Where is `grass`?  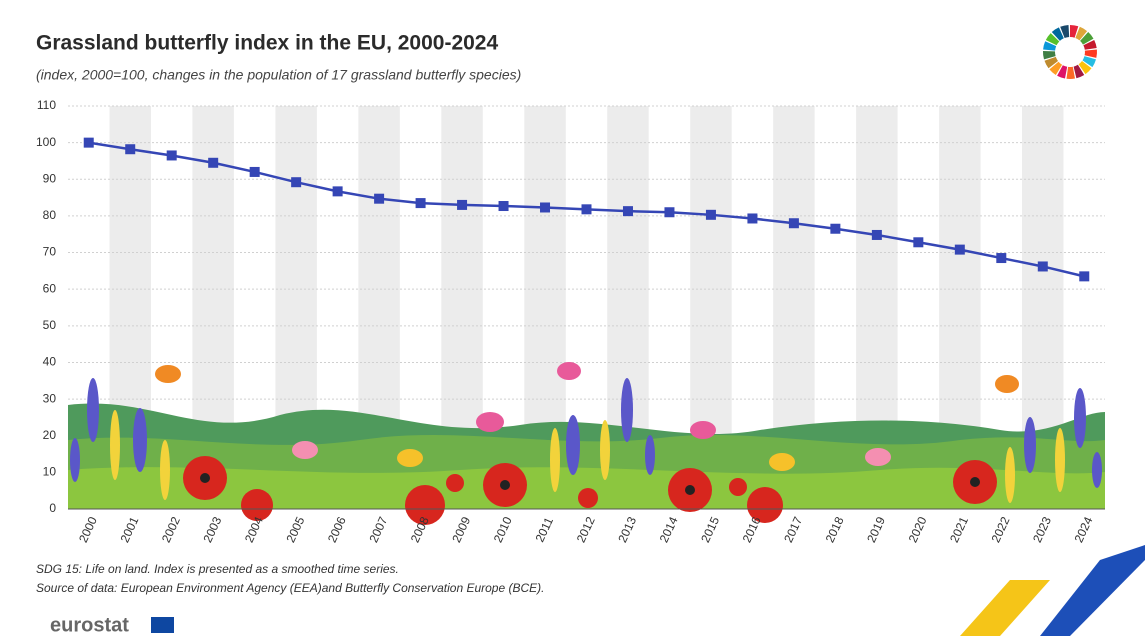 grass is located at coordinates (586, 488).